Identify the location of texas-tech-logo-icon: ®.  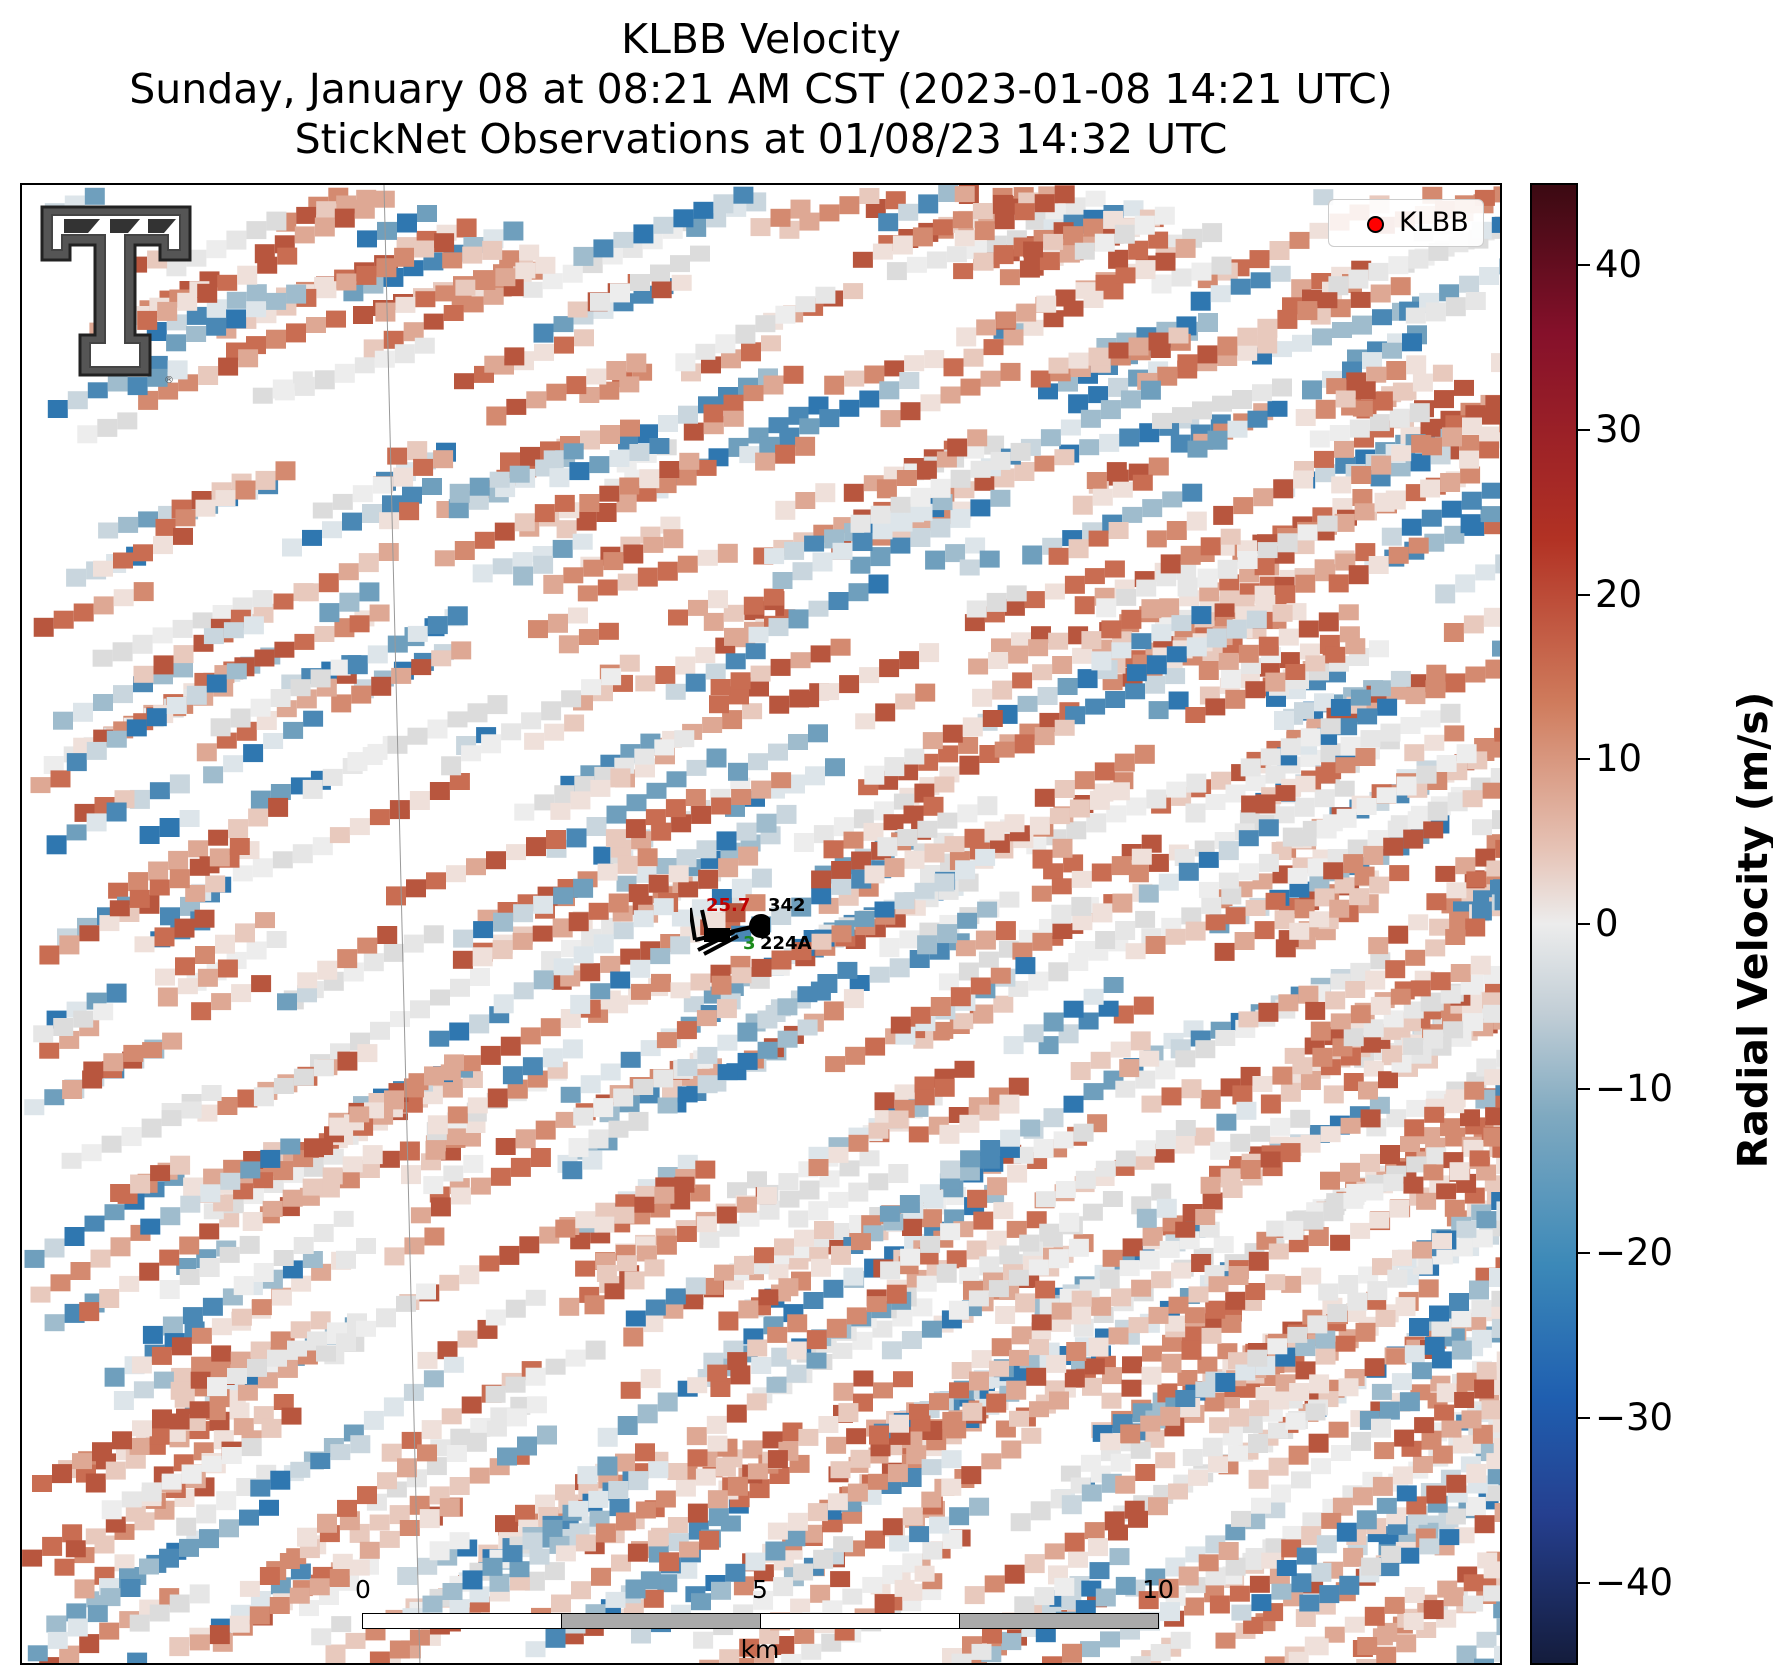
(116, 295).